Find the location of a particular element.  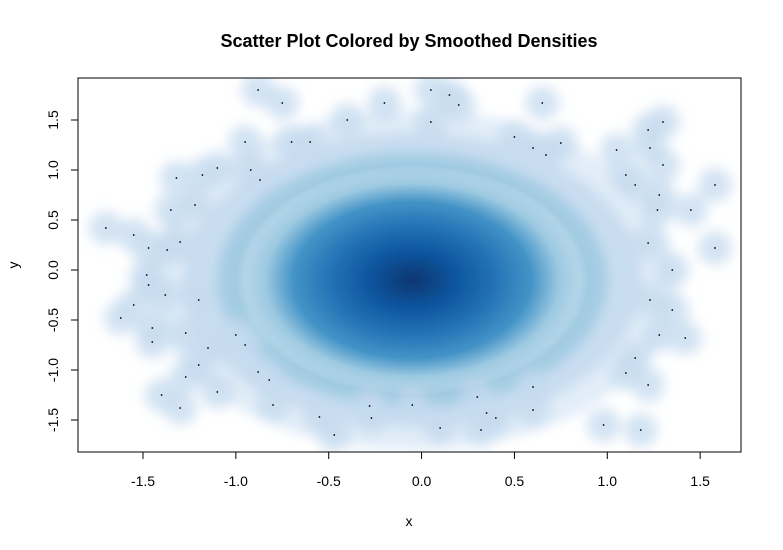

y-tick-label: -1.5 is located at coordinates (53, 420).